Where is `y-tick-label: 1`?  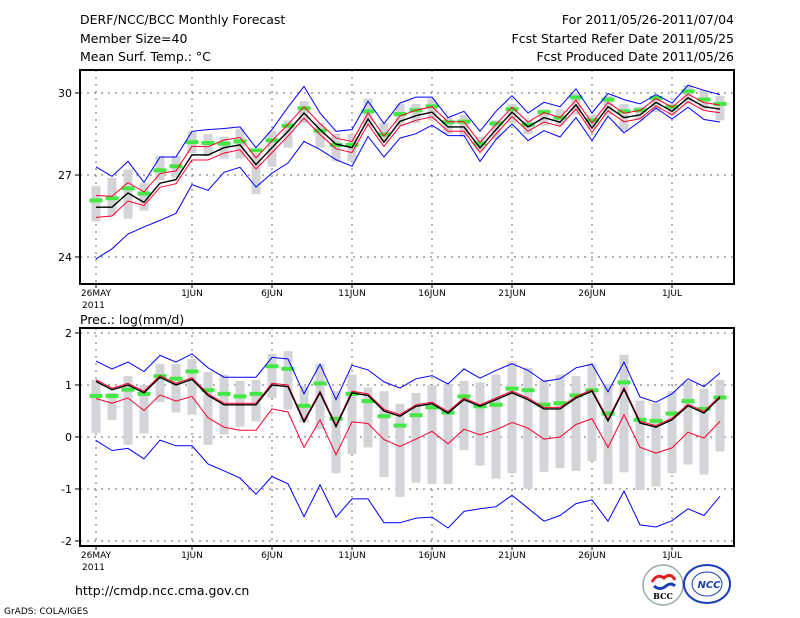
y-tick-label: 1 is located at coordinates (68, 385).